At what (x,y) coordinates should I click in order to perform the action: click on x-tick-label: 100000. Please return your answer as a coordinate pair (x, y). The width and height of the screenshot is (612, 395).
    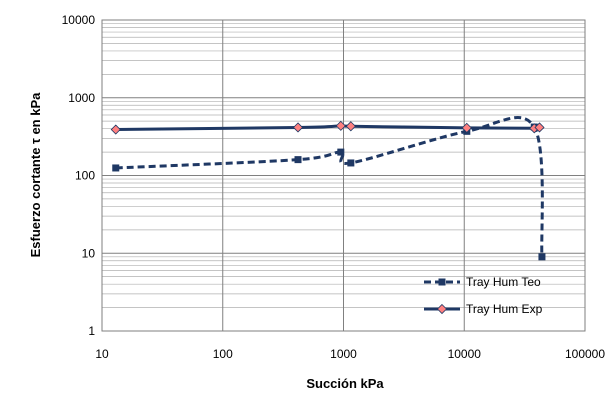
    Looking at the image, I should click on (585, 354).